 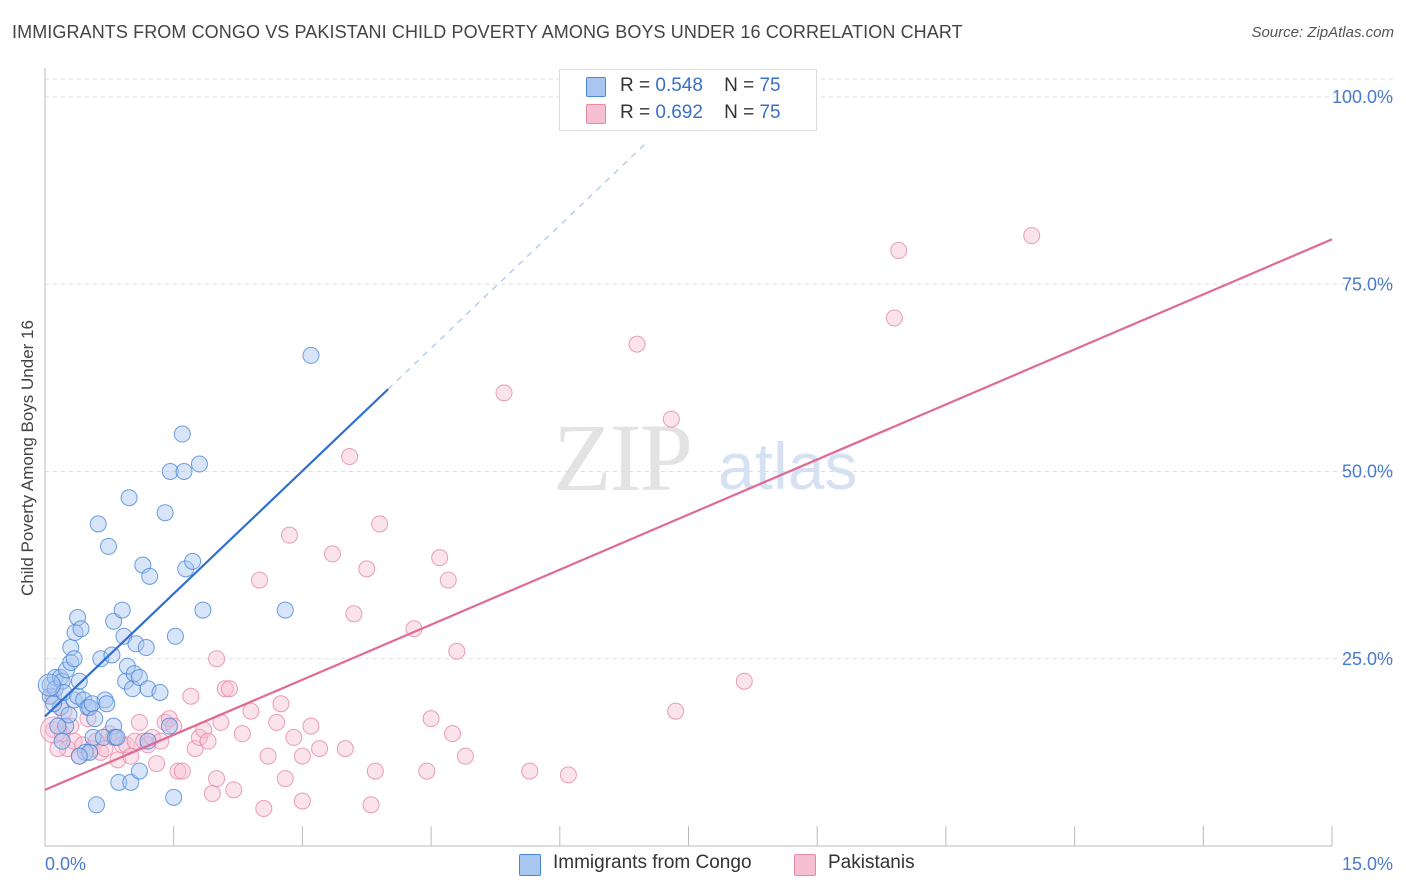 What do you see at coordinates (1367, 472) in the screenshot?
I see `y-tick-label-50: 50.0%` at bounding box center [1367, 472].